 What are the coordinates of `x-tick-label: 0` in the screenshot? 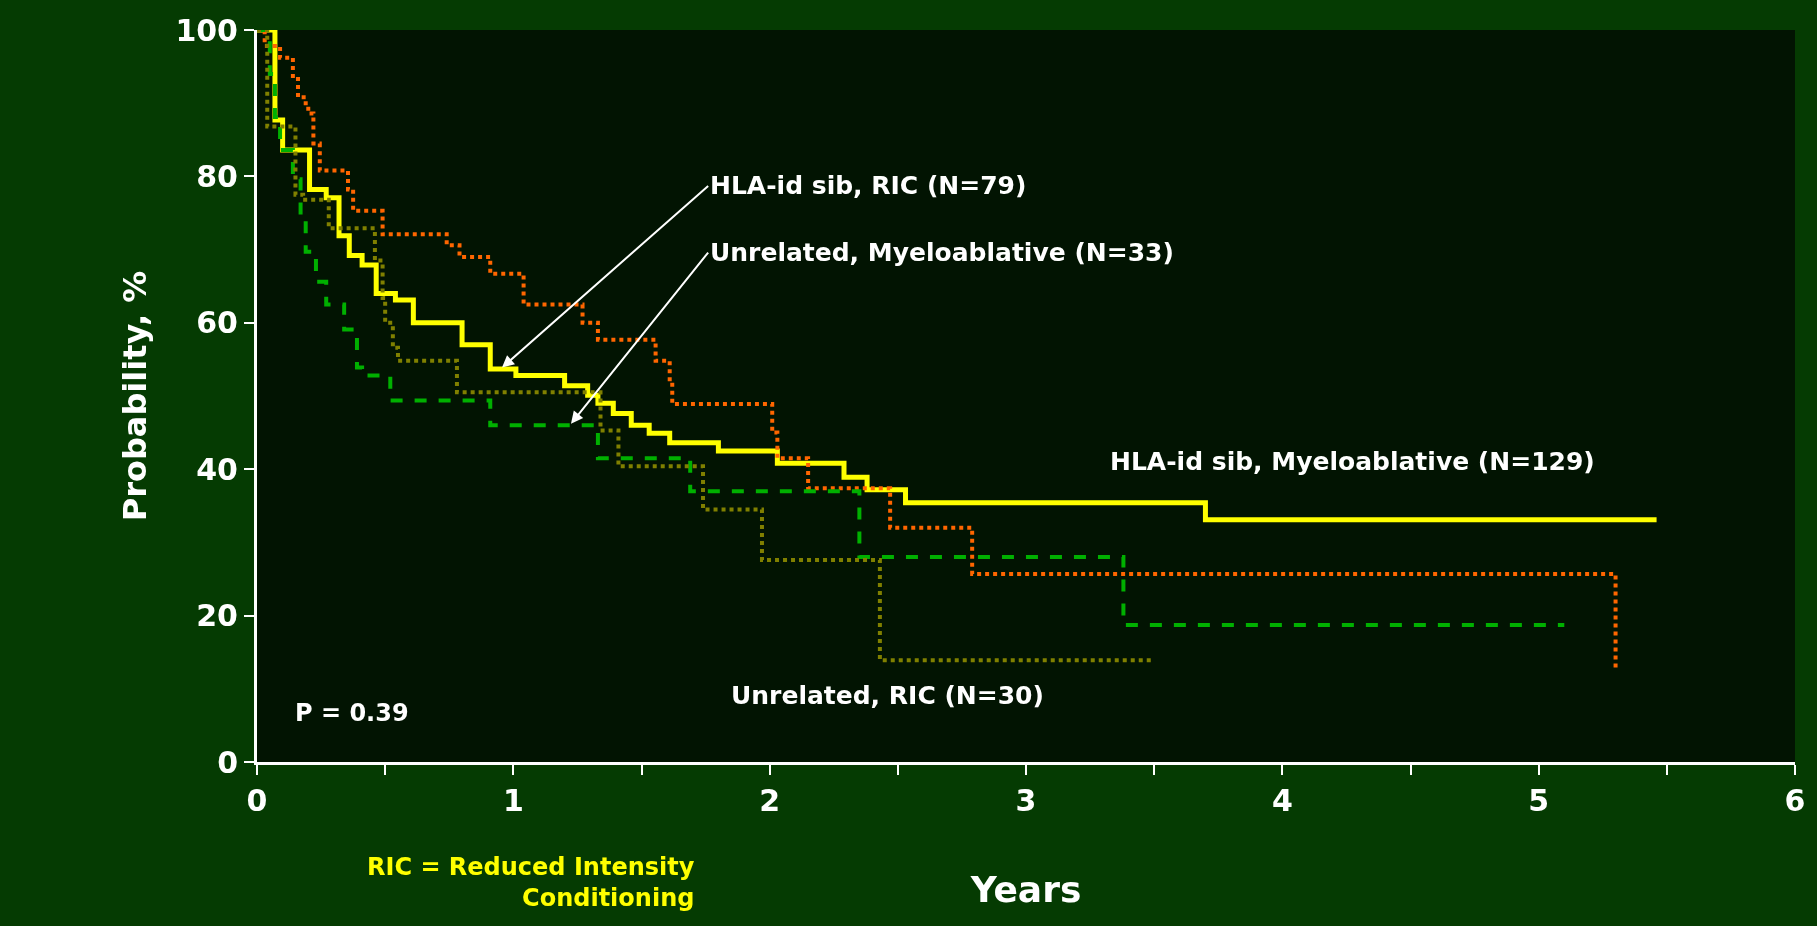 It's located at (257, 800).